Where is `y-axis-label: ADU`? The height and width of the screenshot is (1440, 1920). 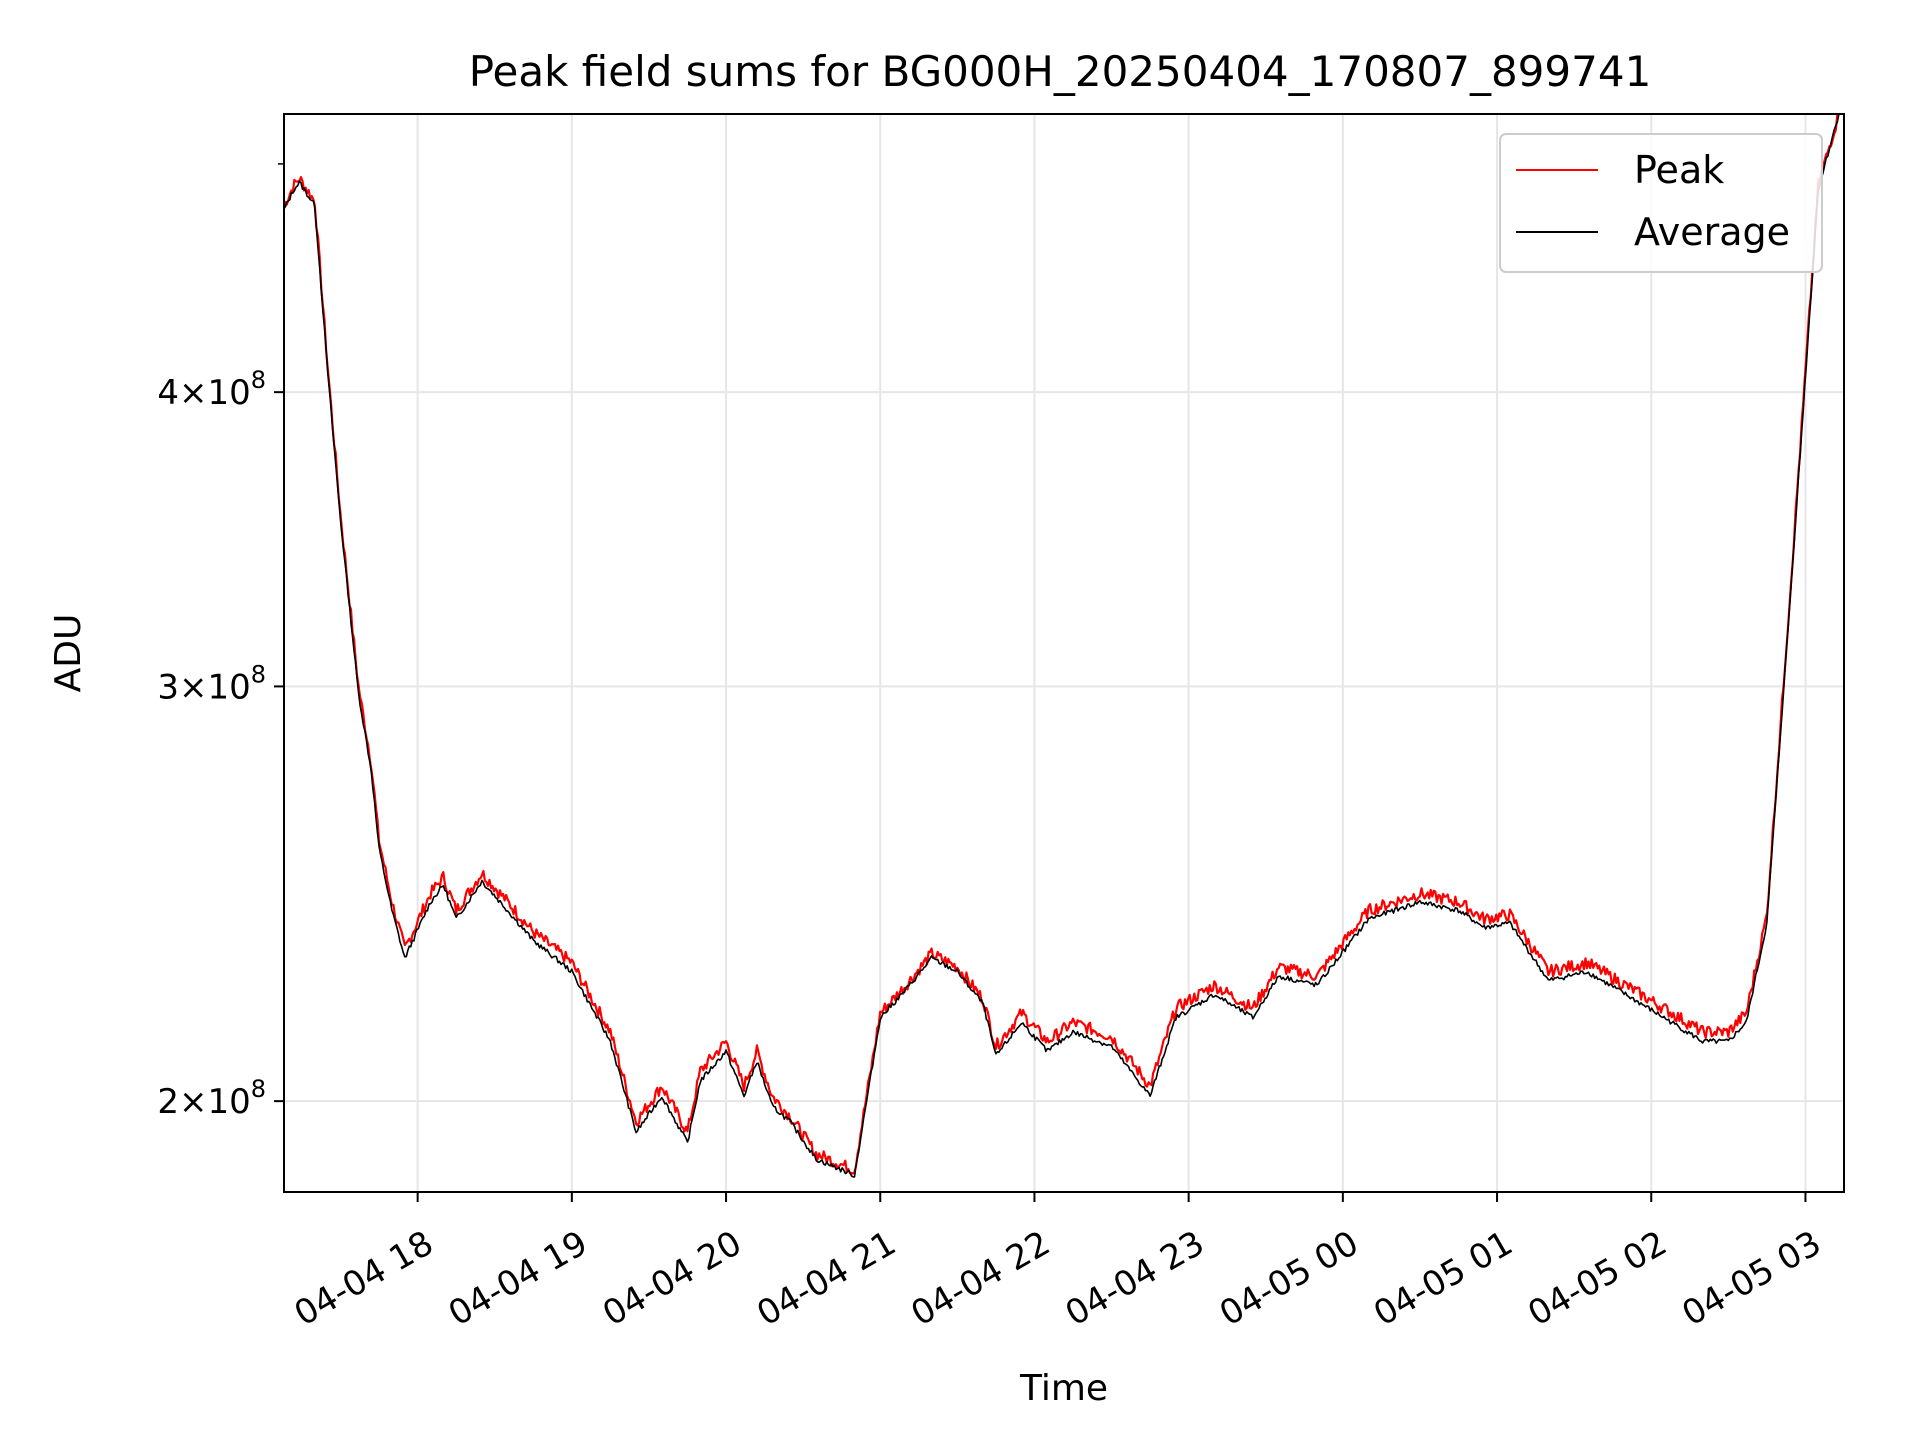 y-axis-label: ADU is located at coordinates (68, 653).